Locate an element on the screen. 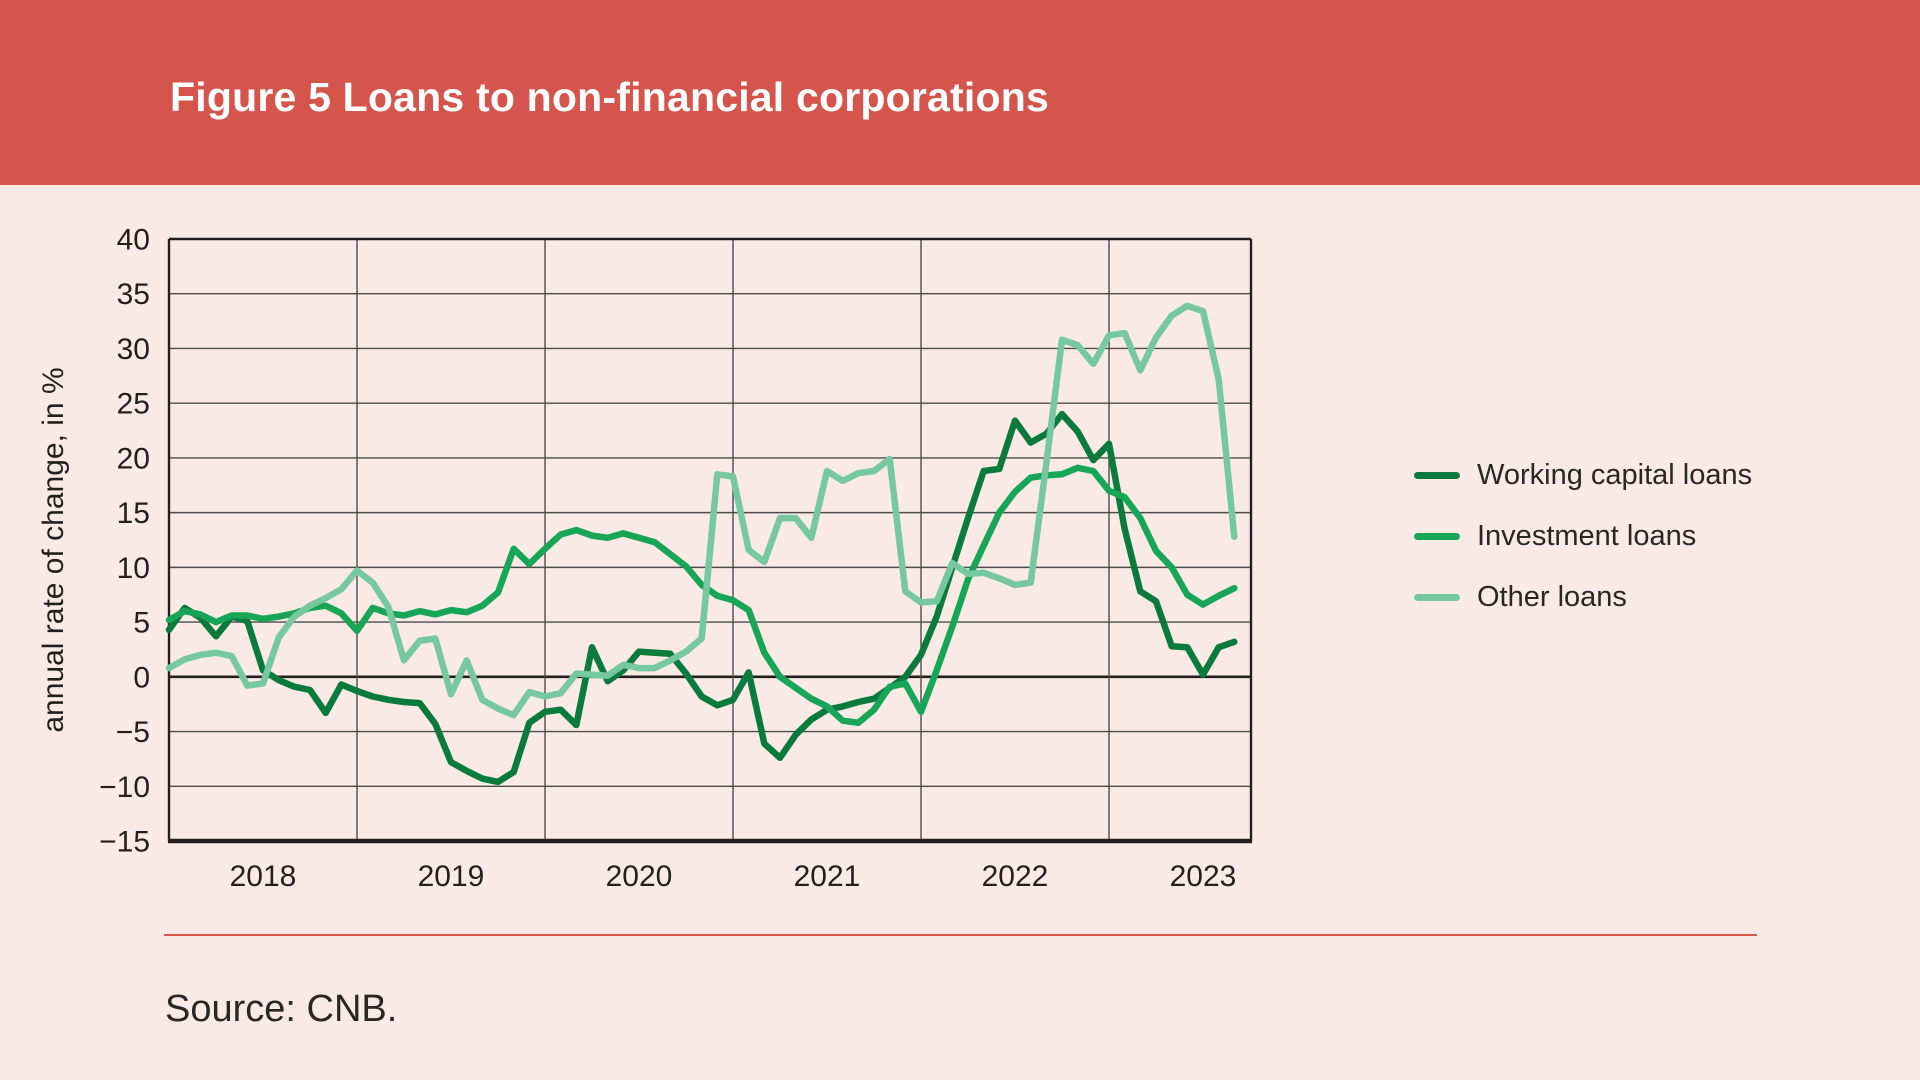 The height and width of the screenshot is (1080, 1920). legend-item-other-loans: Other loans is located at coordinates (1583, 597).